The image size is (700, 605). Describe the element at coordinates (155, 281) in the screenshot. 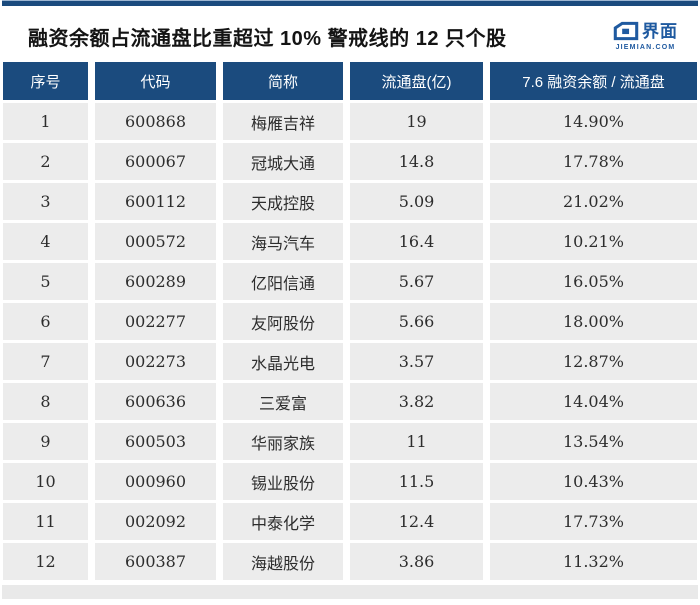

I see `table-cell-code: 600289` at that location.